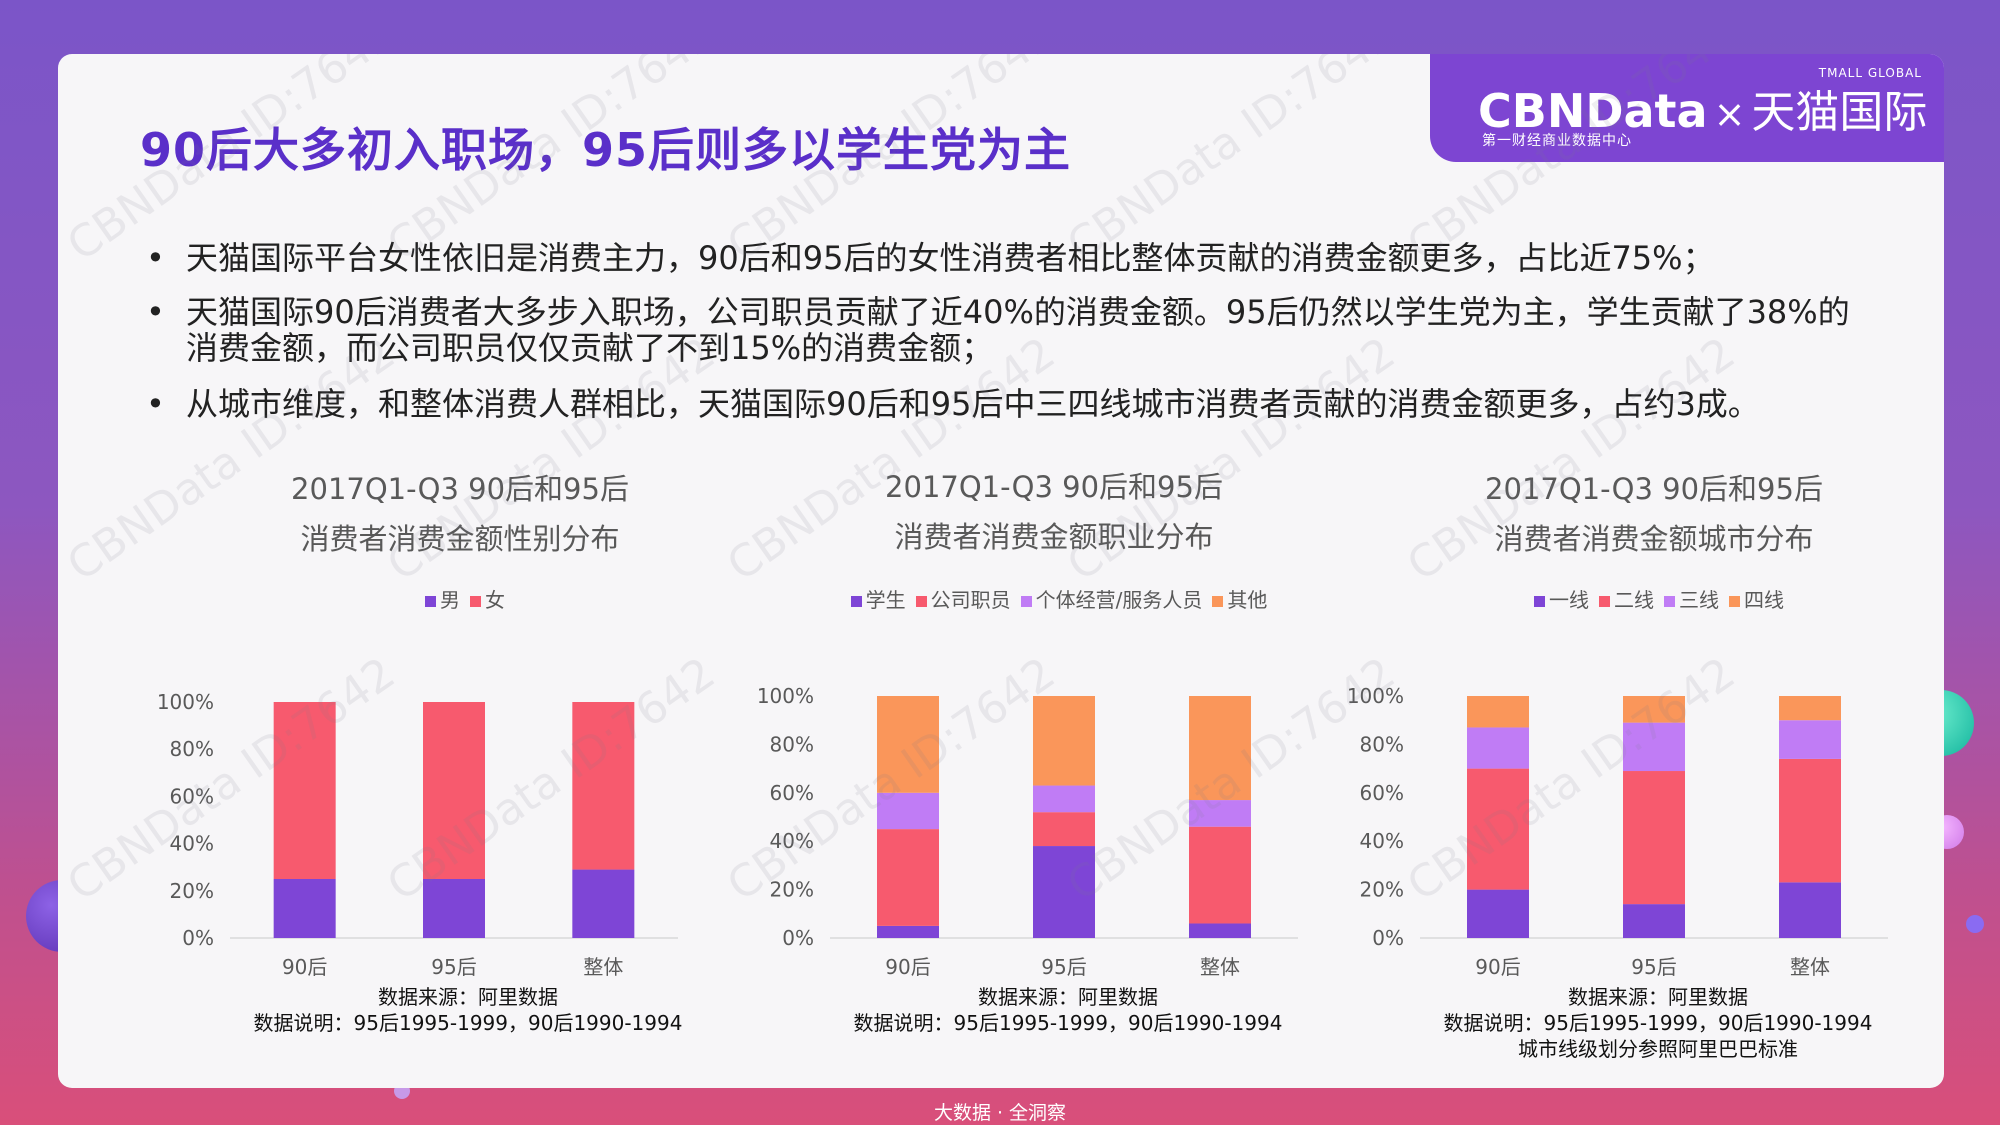  I want to click on y-tick-label: 40%, so click(1382, 841).